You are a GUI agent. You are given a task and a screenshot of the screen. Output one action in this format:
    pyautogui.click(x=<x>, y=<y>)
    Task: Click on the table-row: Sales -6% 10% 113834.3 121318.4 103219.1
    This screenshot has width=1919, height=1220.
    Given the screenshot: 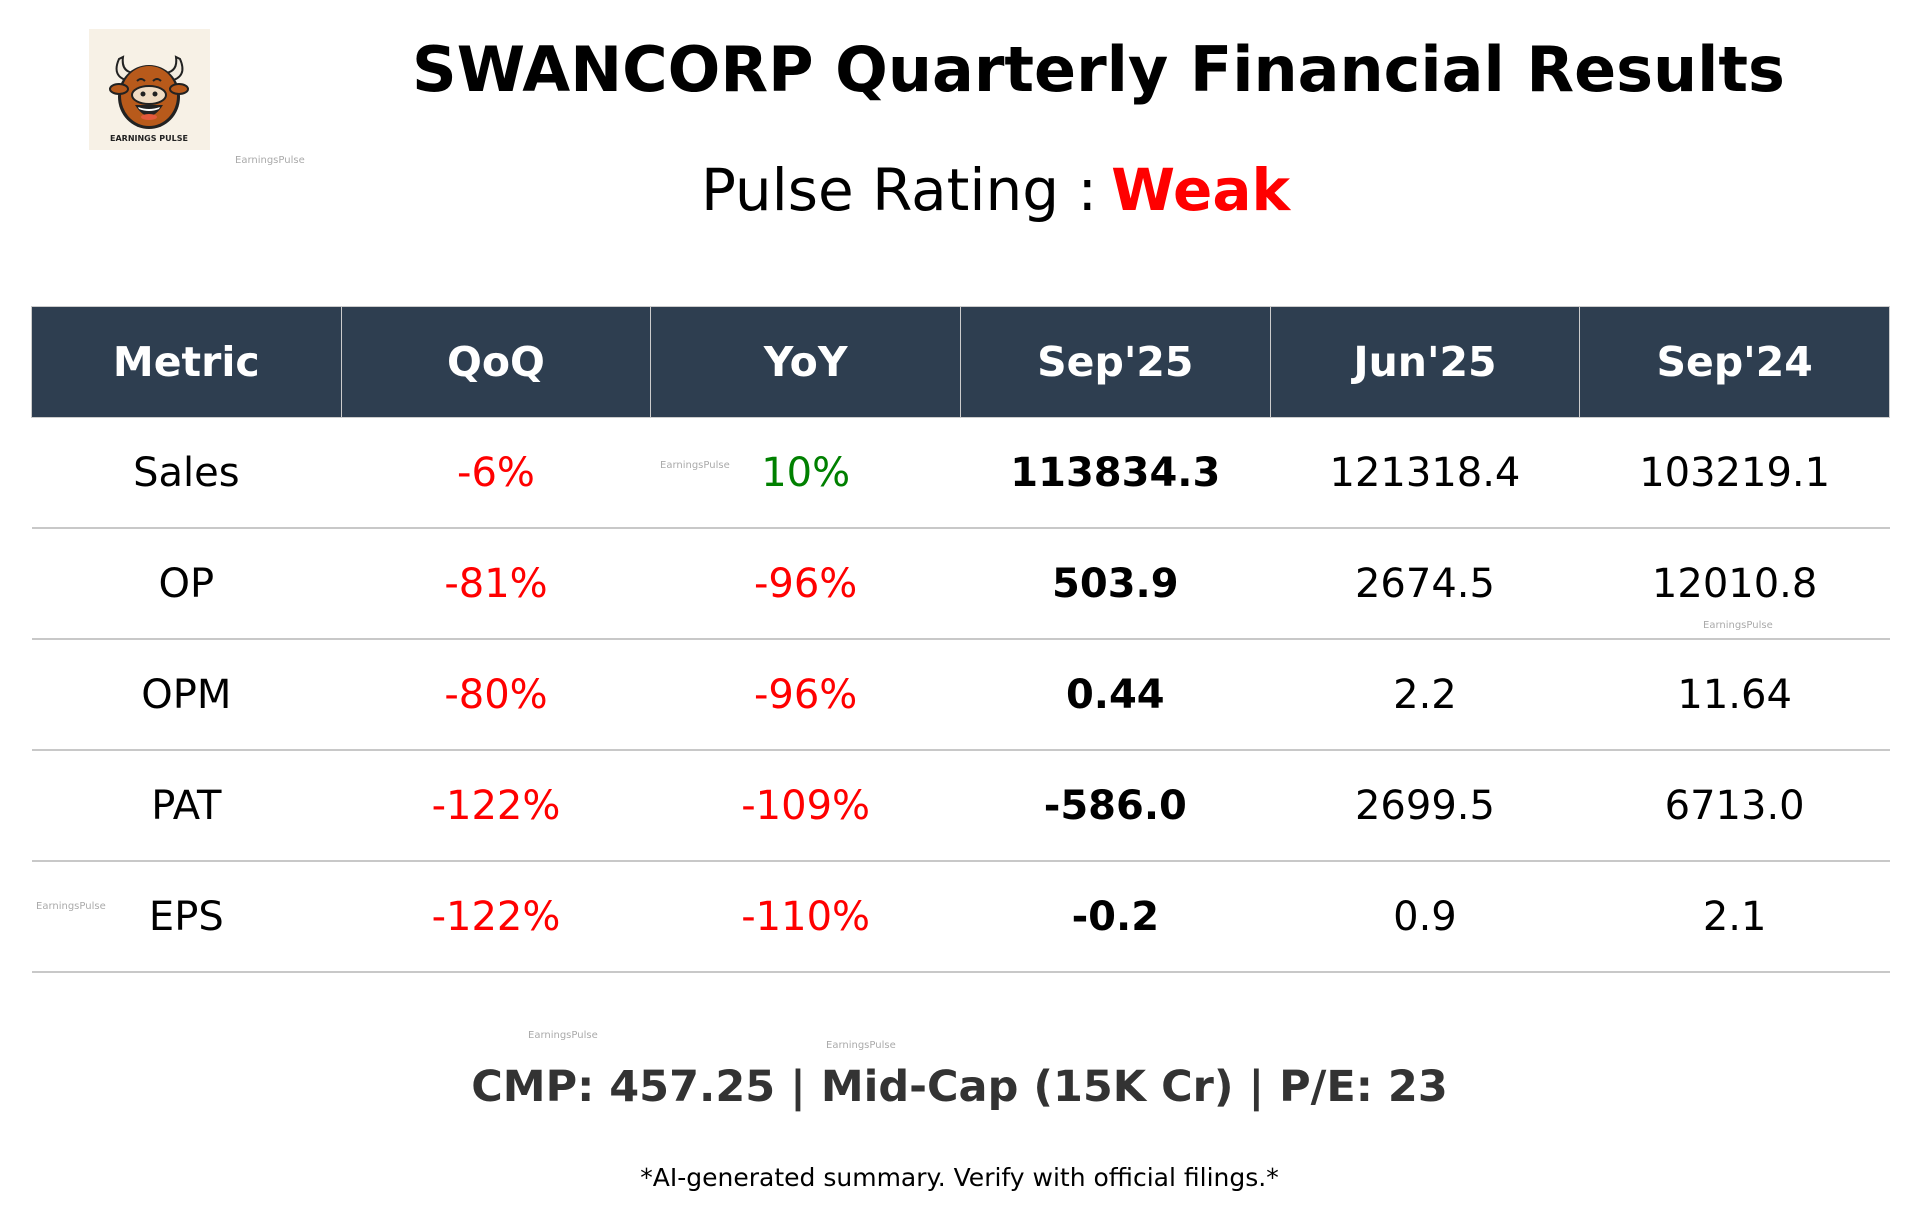 What is the action you would take?
    pyautogui.click(x=960, y=473)
    